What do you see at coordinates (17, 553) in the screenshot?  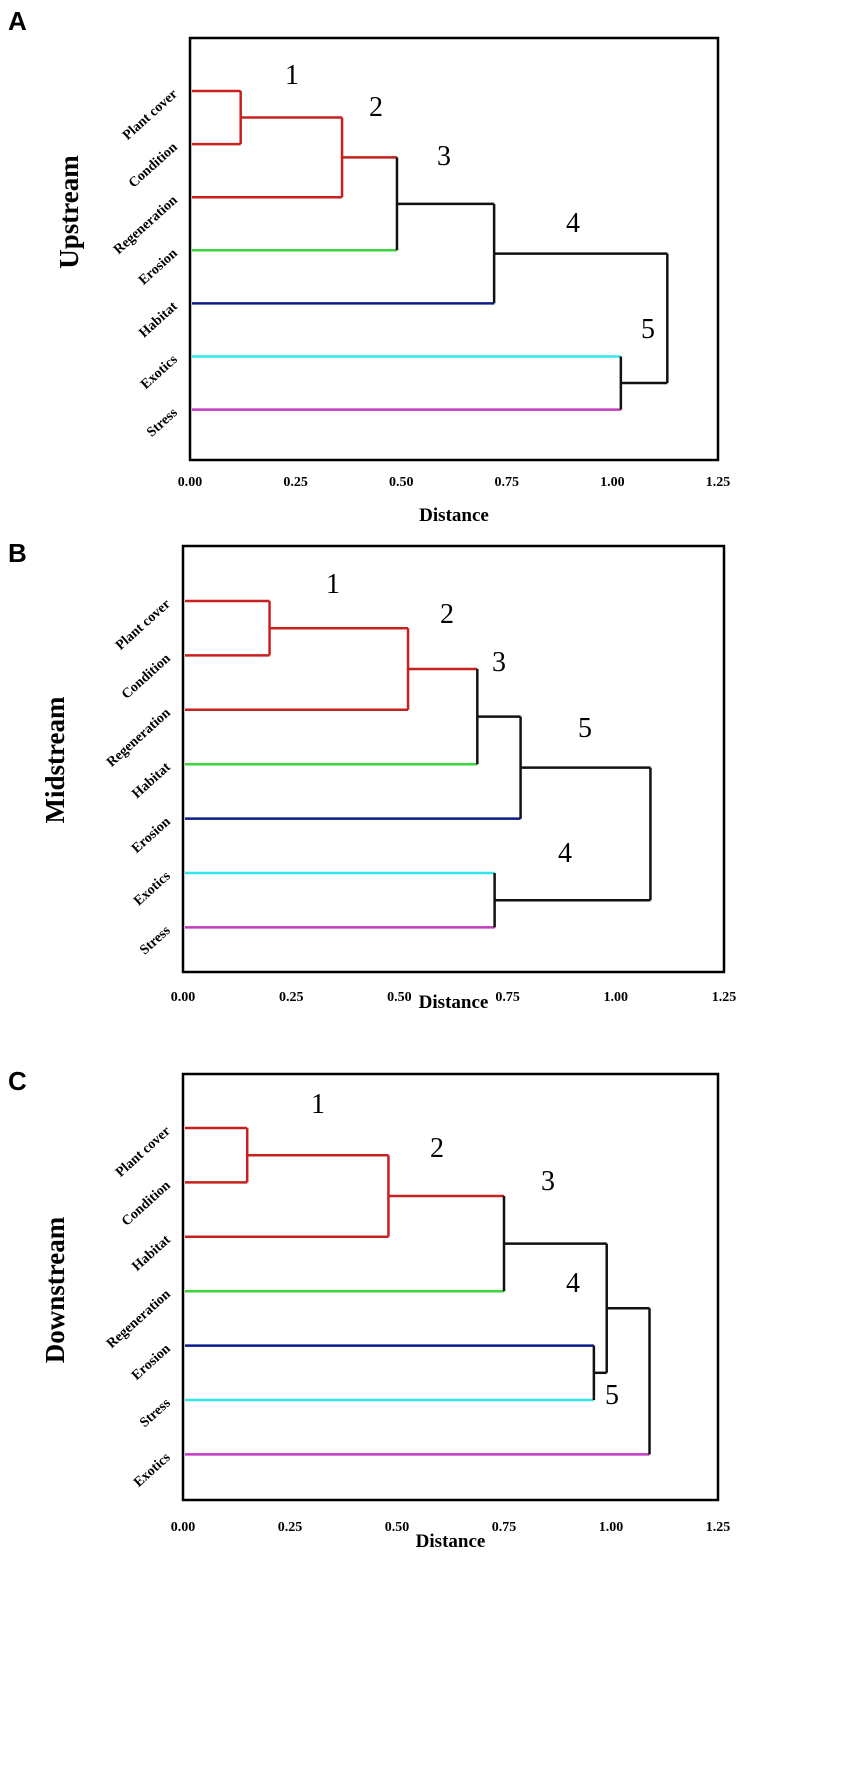 I see `panel-letter: B` at bounding box center [17, 553].